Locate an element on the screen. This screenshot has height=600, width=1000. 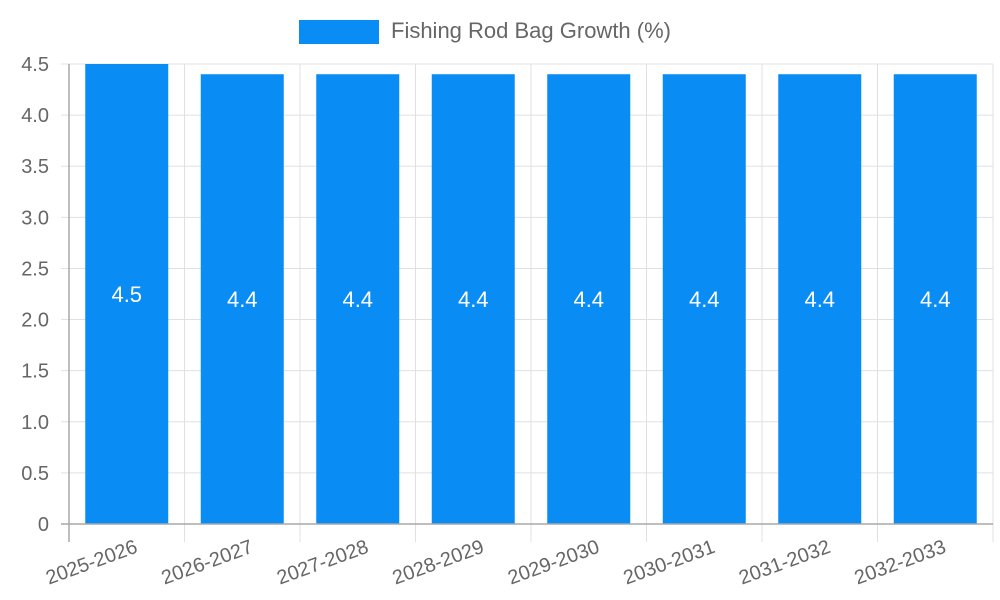
x-tick-label: 2027-2028 is located at coordinates (322, 562).